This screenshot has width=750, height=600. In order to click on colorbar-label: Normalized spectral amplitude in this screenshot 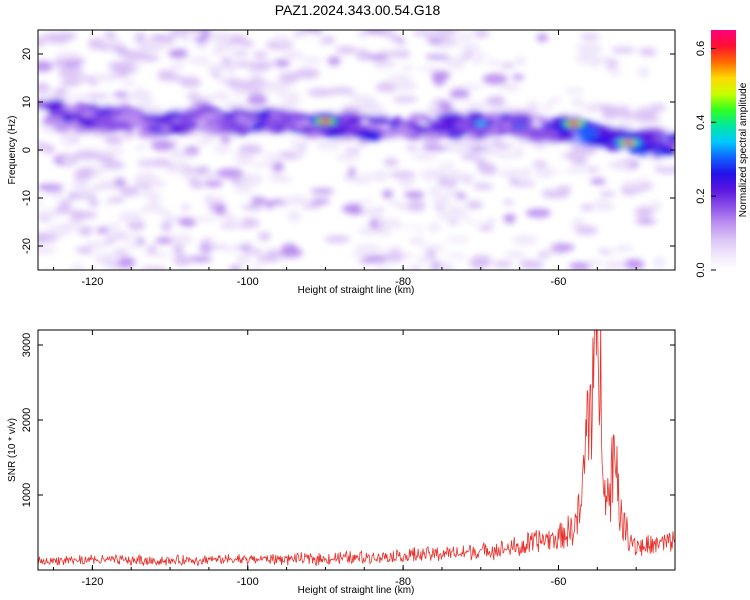, I will do `click(743, 149)`.